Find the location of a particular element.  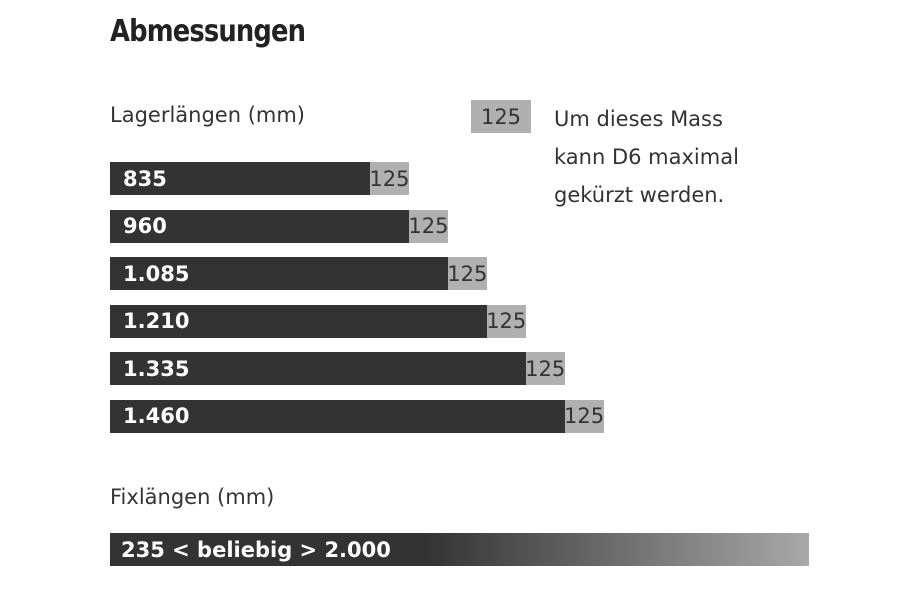

bar-5: 1.335 is located at coordinates (318, 368).